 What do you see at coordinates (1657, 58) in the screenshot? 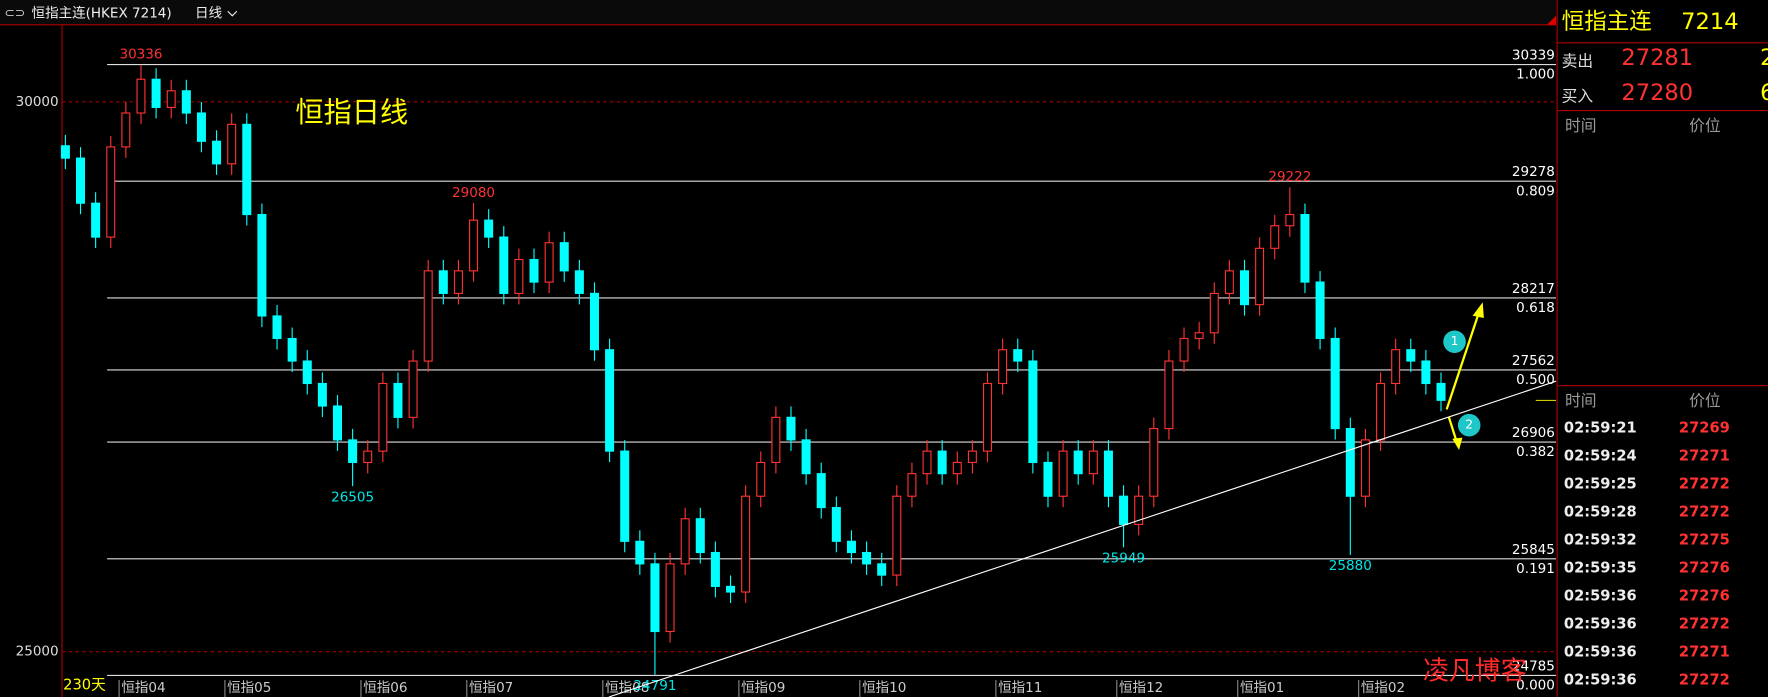
I see `ask-price: 27281` at bounding box center [1657, 58].